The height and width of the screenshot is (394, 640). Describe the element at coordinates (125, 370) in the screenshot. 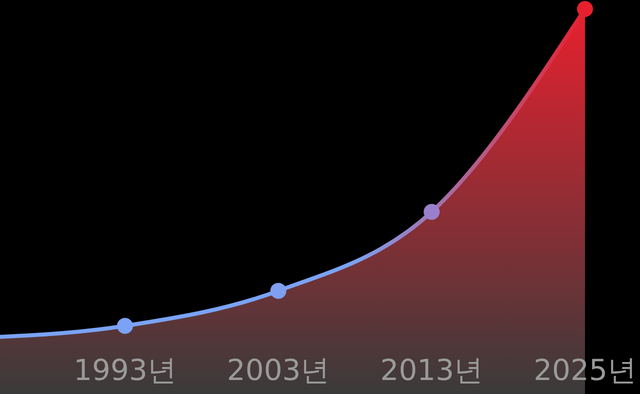

I see `x-tick-label: 1993년` at that location.